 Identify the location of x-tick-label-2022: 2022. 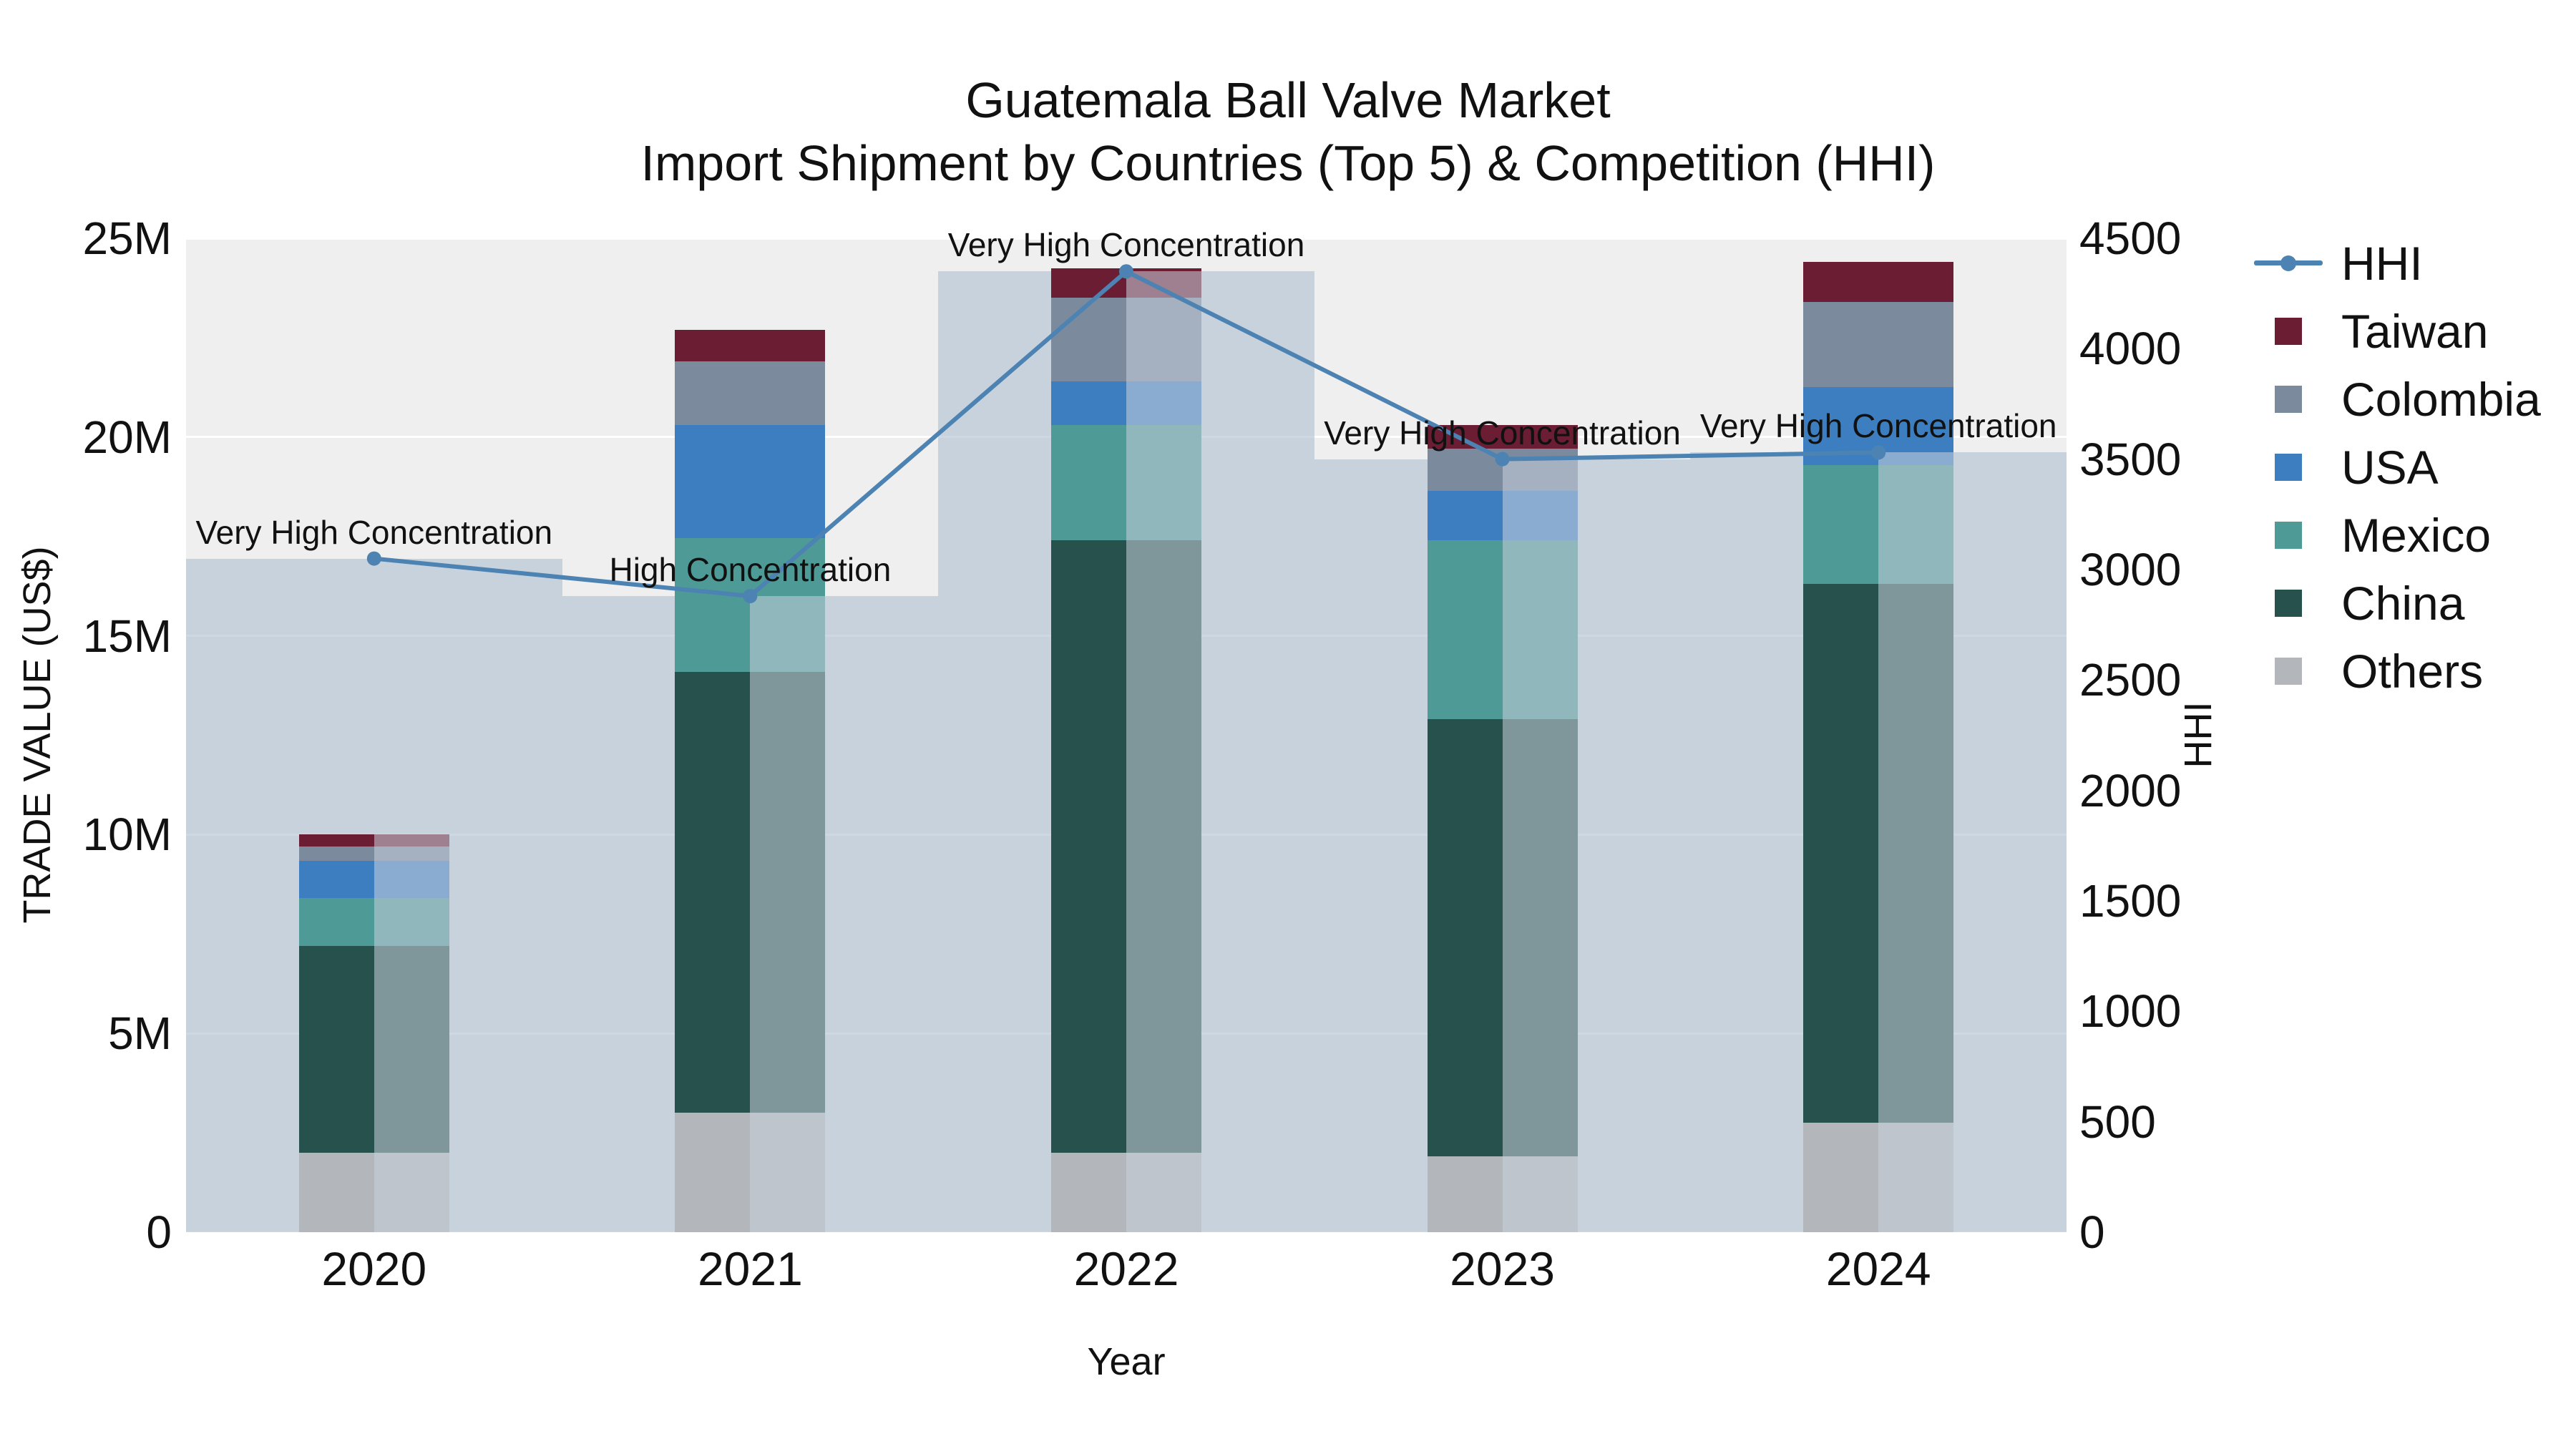
(1126, 1268).